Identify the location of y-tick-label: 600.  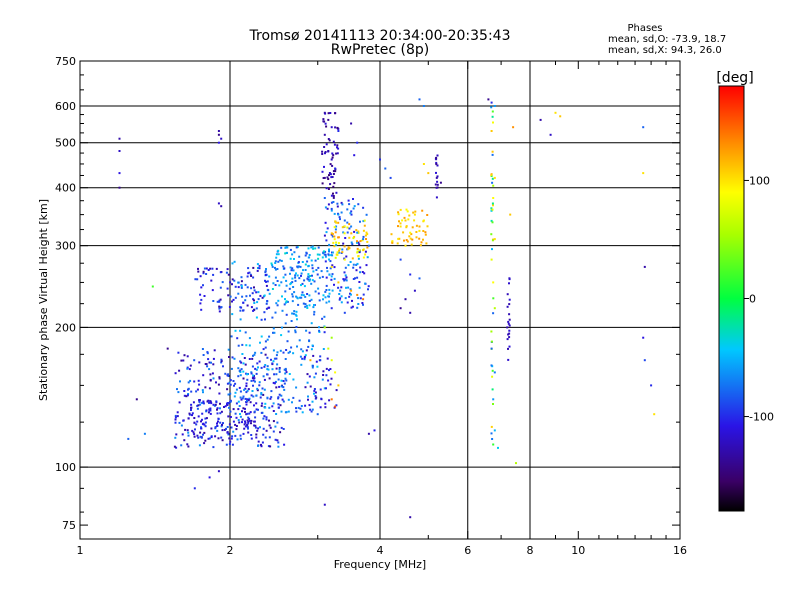
(65, 106).